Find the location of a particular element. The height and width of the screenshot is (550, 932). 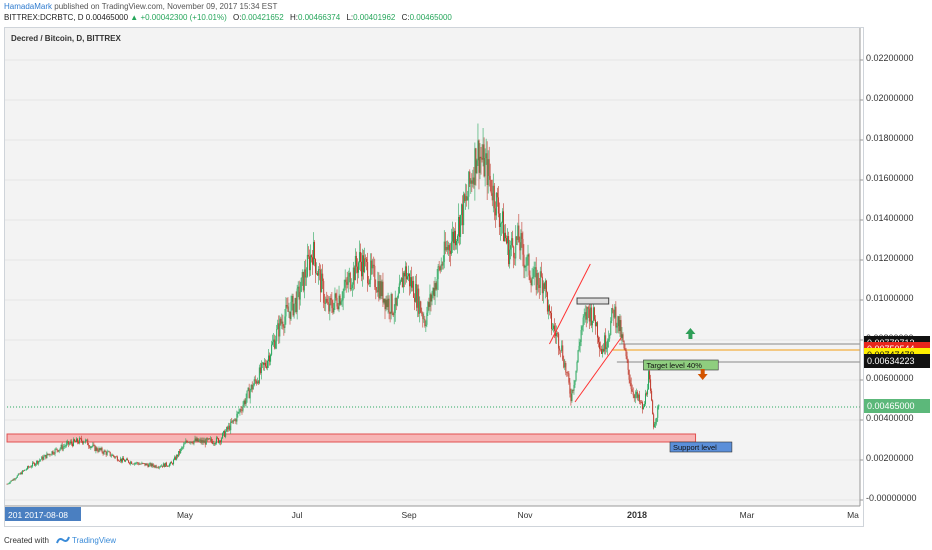

high-label: H: is located at coordinates (293, 17).